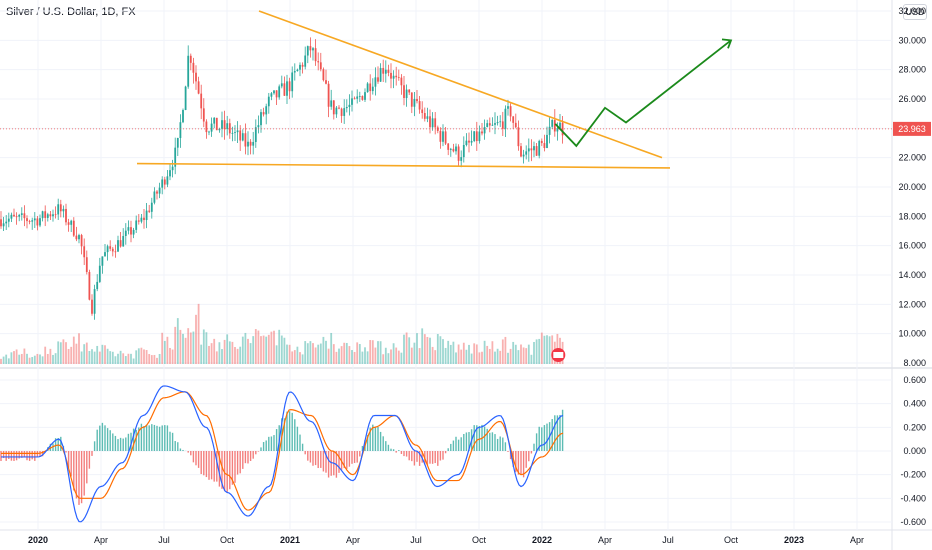 This screenshot has height=550, width=932. I want to click on signal-line, so click(282, 451).